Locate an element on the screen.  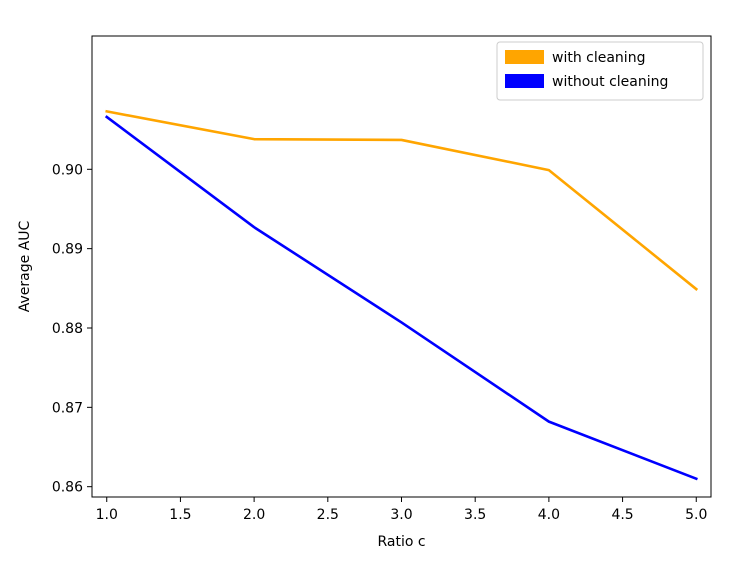
y-axis: 0.86 0.87 0.88 0.89 0.90 is located at coordinates (72, 329).